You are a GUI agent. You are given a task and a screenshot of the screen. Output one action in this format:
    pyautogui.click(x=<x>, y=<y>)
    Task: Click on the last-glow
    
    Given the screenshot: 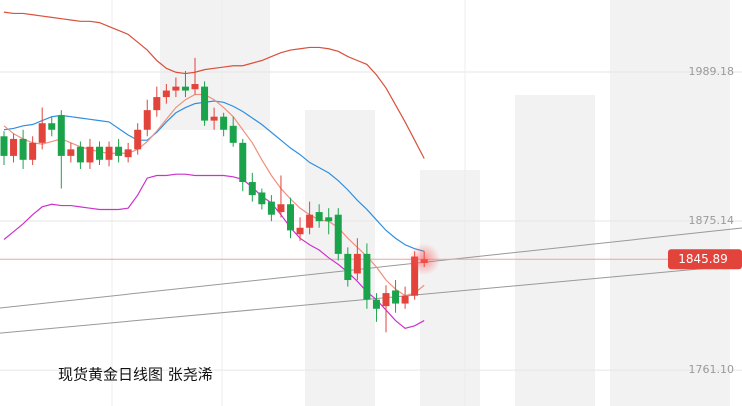 What is the action you would take?
    pyautogui.click(x=424, y=259)
    